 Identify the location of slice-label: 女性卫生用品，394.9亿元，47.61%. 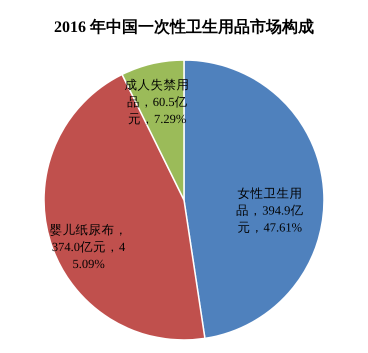
(270, 210).